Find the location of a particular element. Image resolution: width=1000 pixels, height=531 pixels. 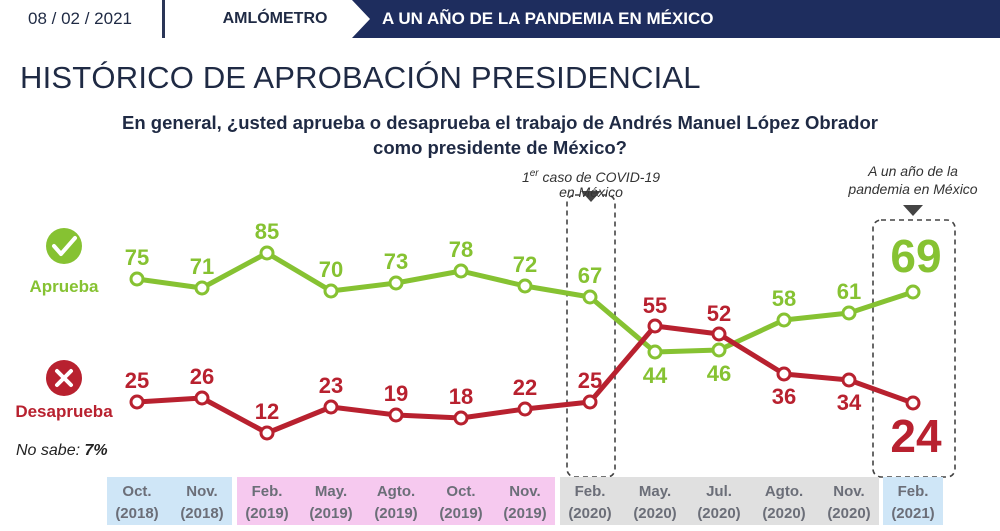

x-tick-year-3: (2019) is located at coordinates (330, 513).